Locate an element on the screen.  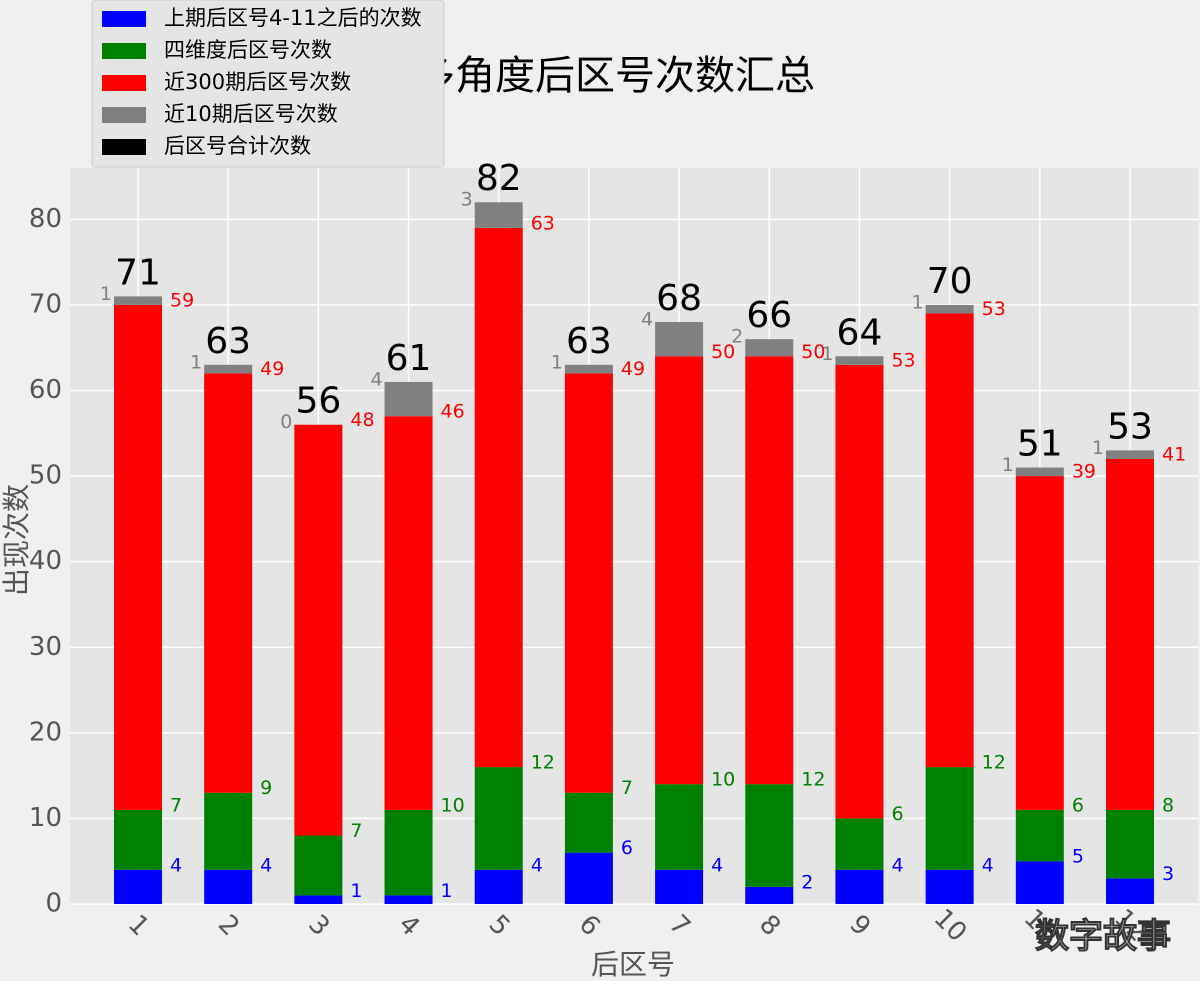
x-axis-label: 后区号 is located at coordinates (633, 964).